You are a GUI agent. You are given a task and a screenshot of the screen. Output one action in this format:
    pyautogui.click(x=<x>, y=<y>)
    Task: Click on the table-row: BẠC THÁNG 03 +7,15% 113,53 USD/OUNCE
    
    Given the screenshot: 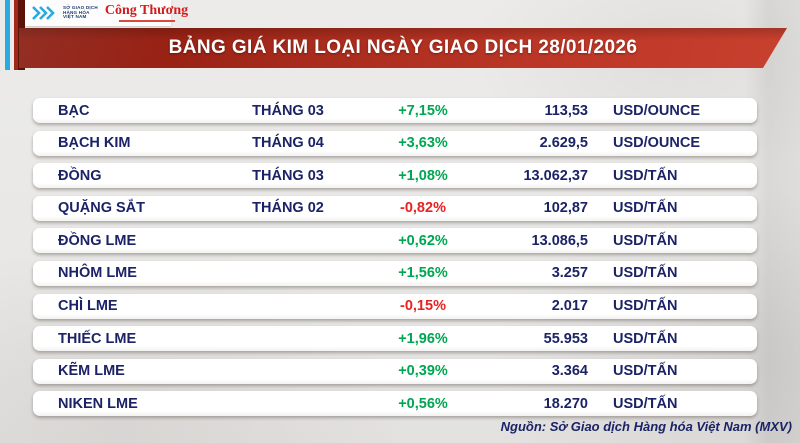 What is the action you would take?
    pyautogui.click(x=395, y=110)
    